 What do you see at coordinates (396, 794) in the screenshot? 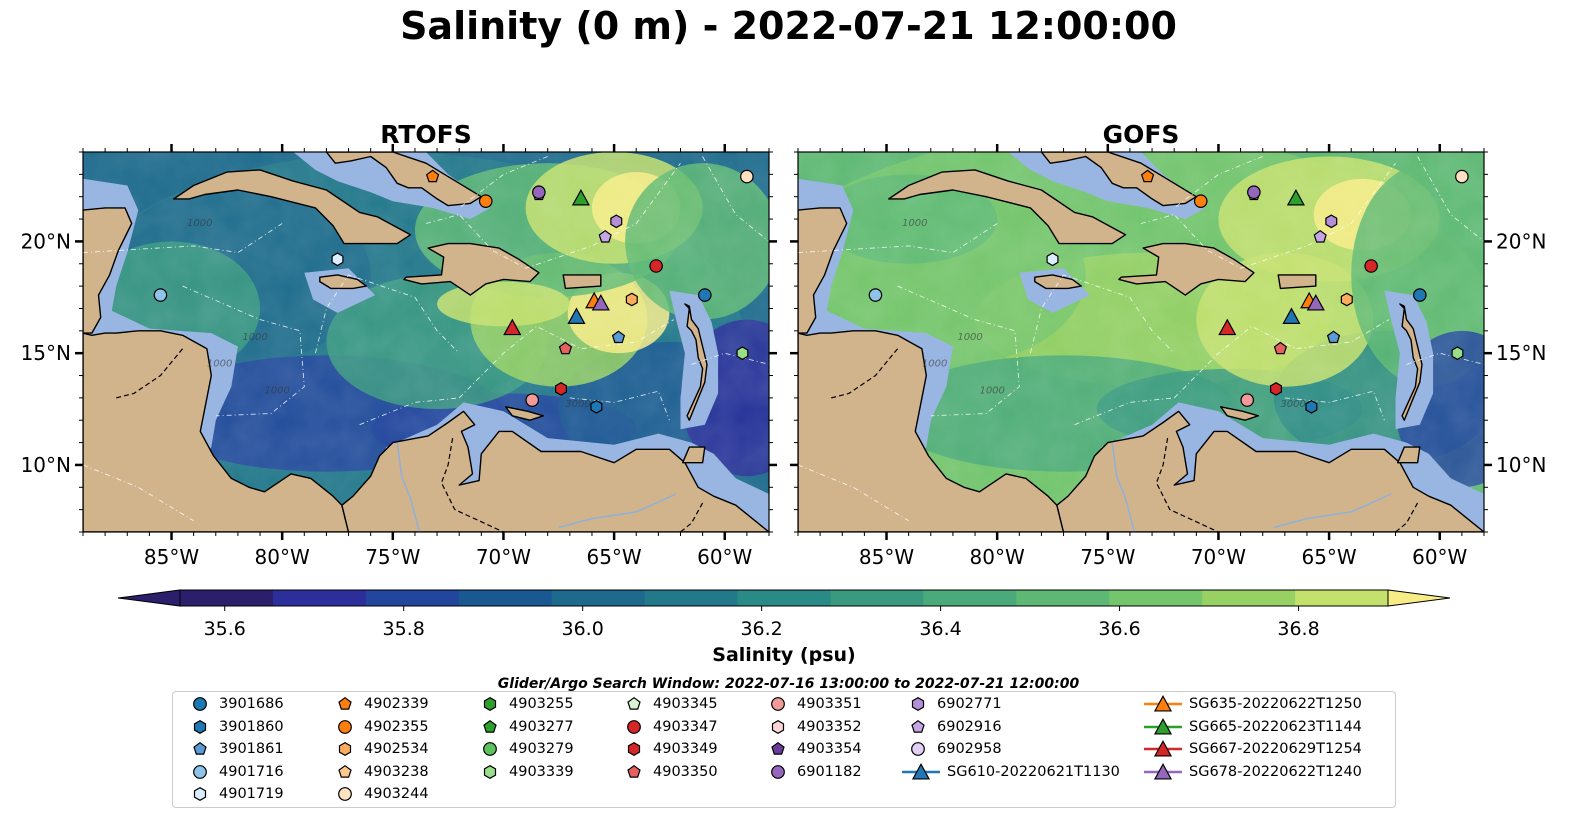
I see `legend-label: 4903244` at bounding box center [396, 794].